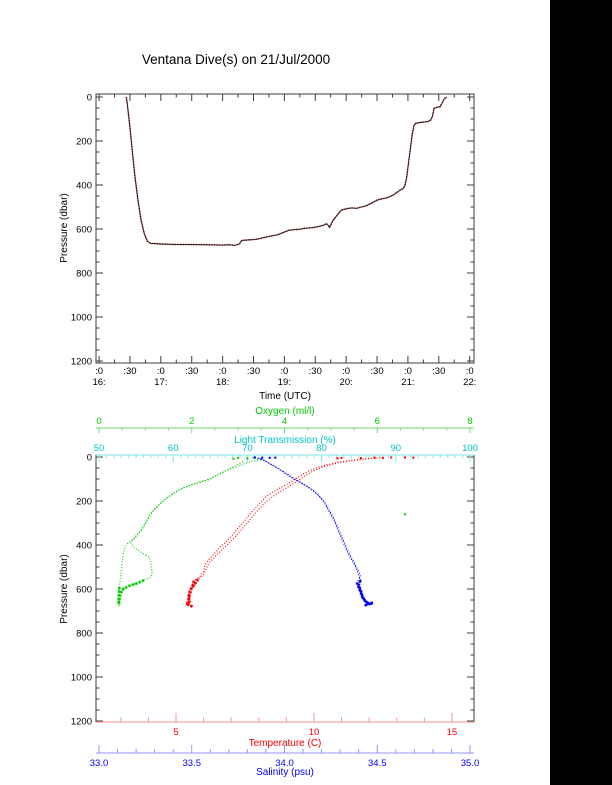 The height and width of the screenshot is (785, 612). Describe the element at coordinates (64, 588) in the screenshot. I see `bottom-plot-yaxis-title: Pressure (dbar)` at that location.